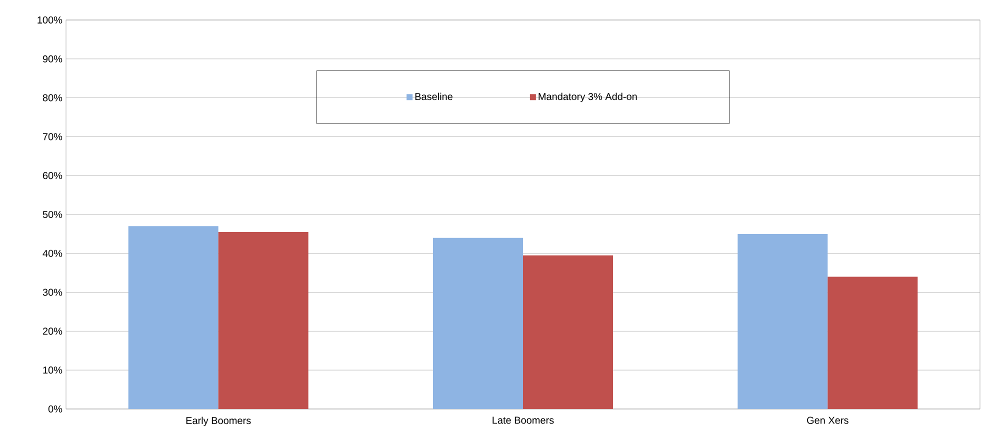 Image resolution: width=997 pixels, height=442 pixels. Describe the element at coordinates (523, 420) in the screenshot. I see `x-tick-label: Late Boomers` at that location.